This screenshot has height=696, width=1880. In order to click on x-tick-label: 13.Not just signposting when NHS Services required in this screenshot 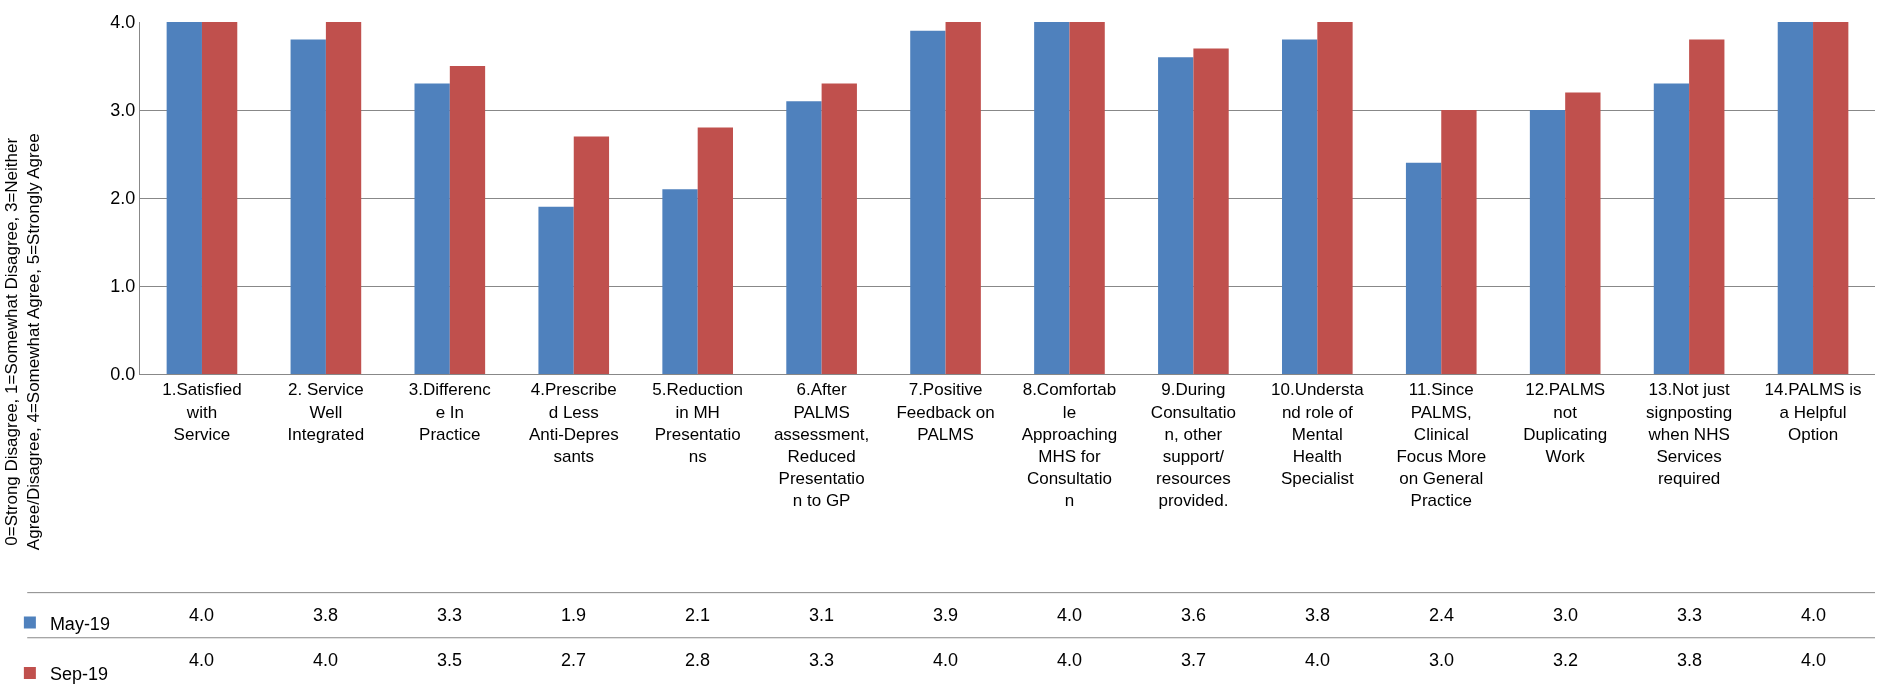, I will do `click(1689, 434)`.